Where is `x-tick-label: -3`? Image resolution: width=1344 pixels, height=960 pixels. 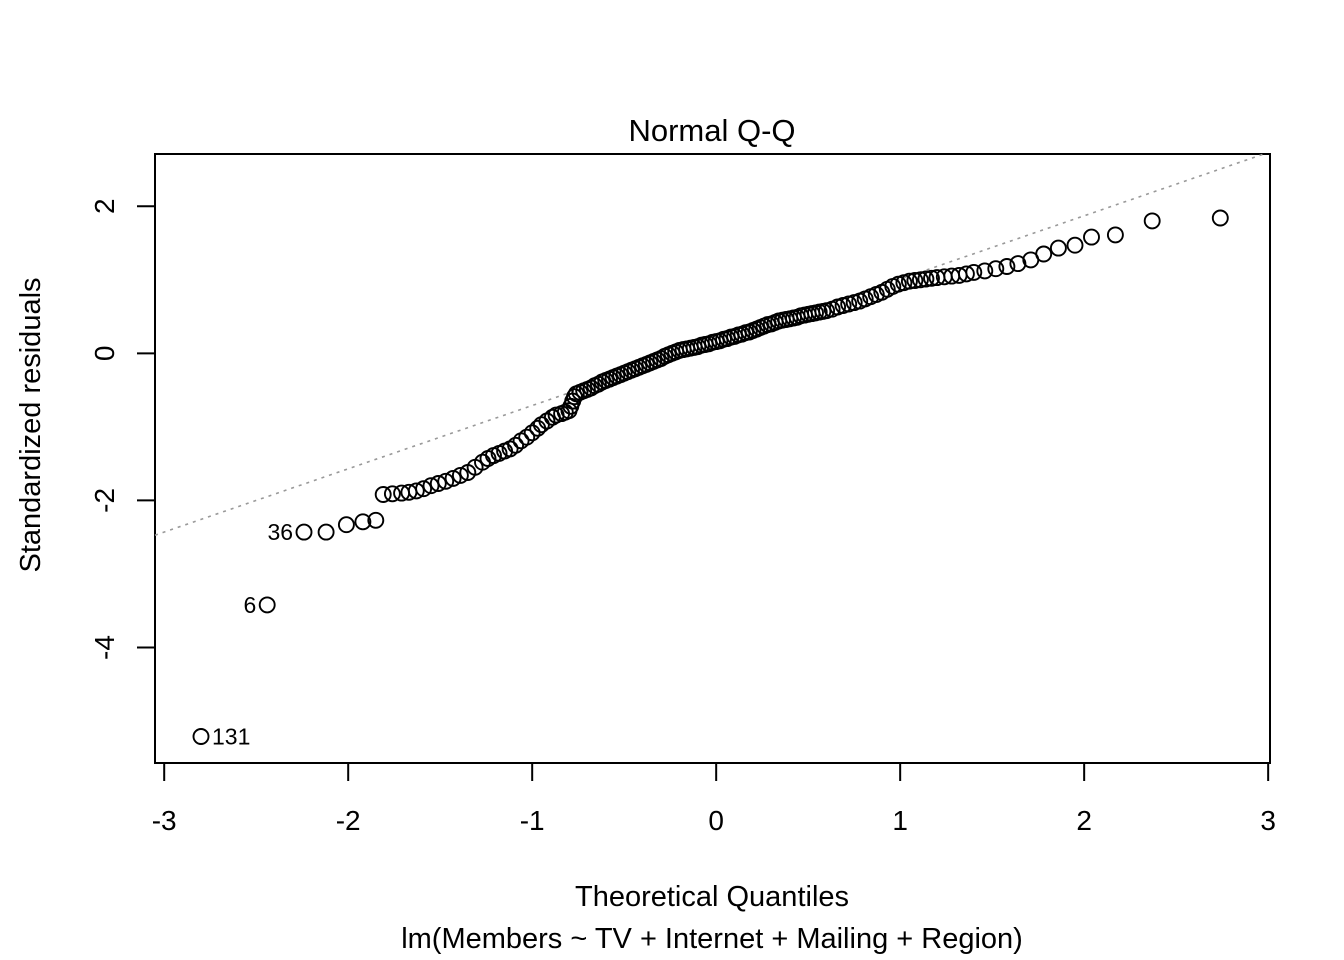 x-tick-label: -3 is located at coordinates (164, 820).